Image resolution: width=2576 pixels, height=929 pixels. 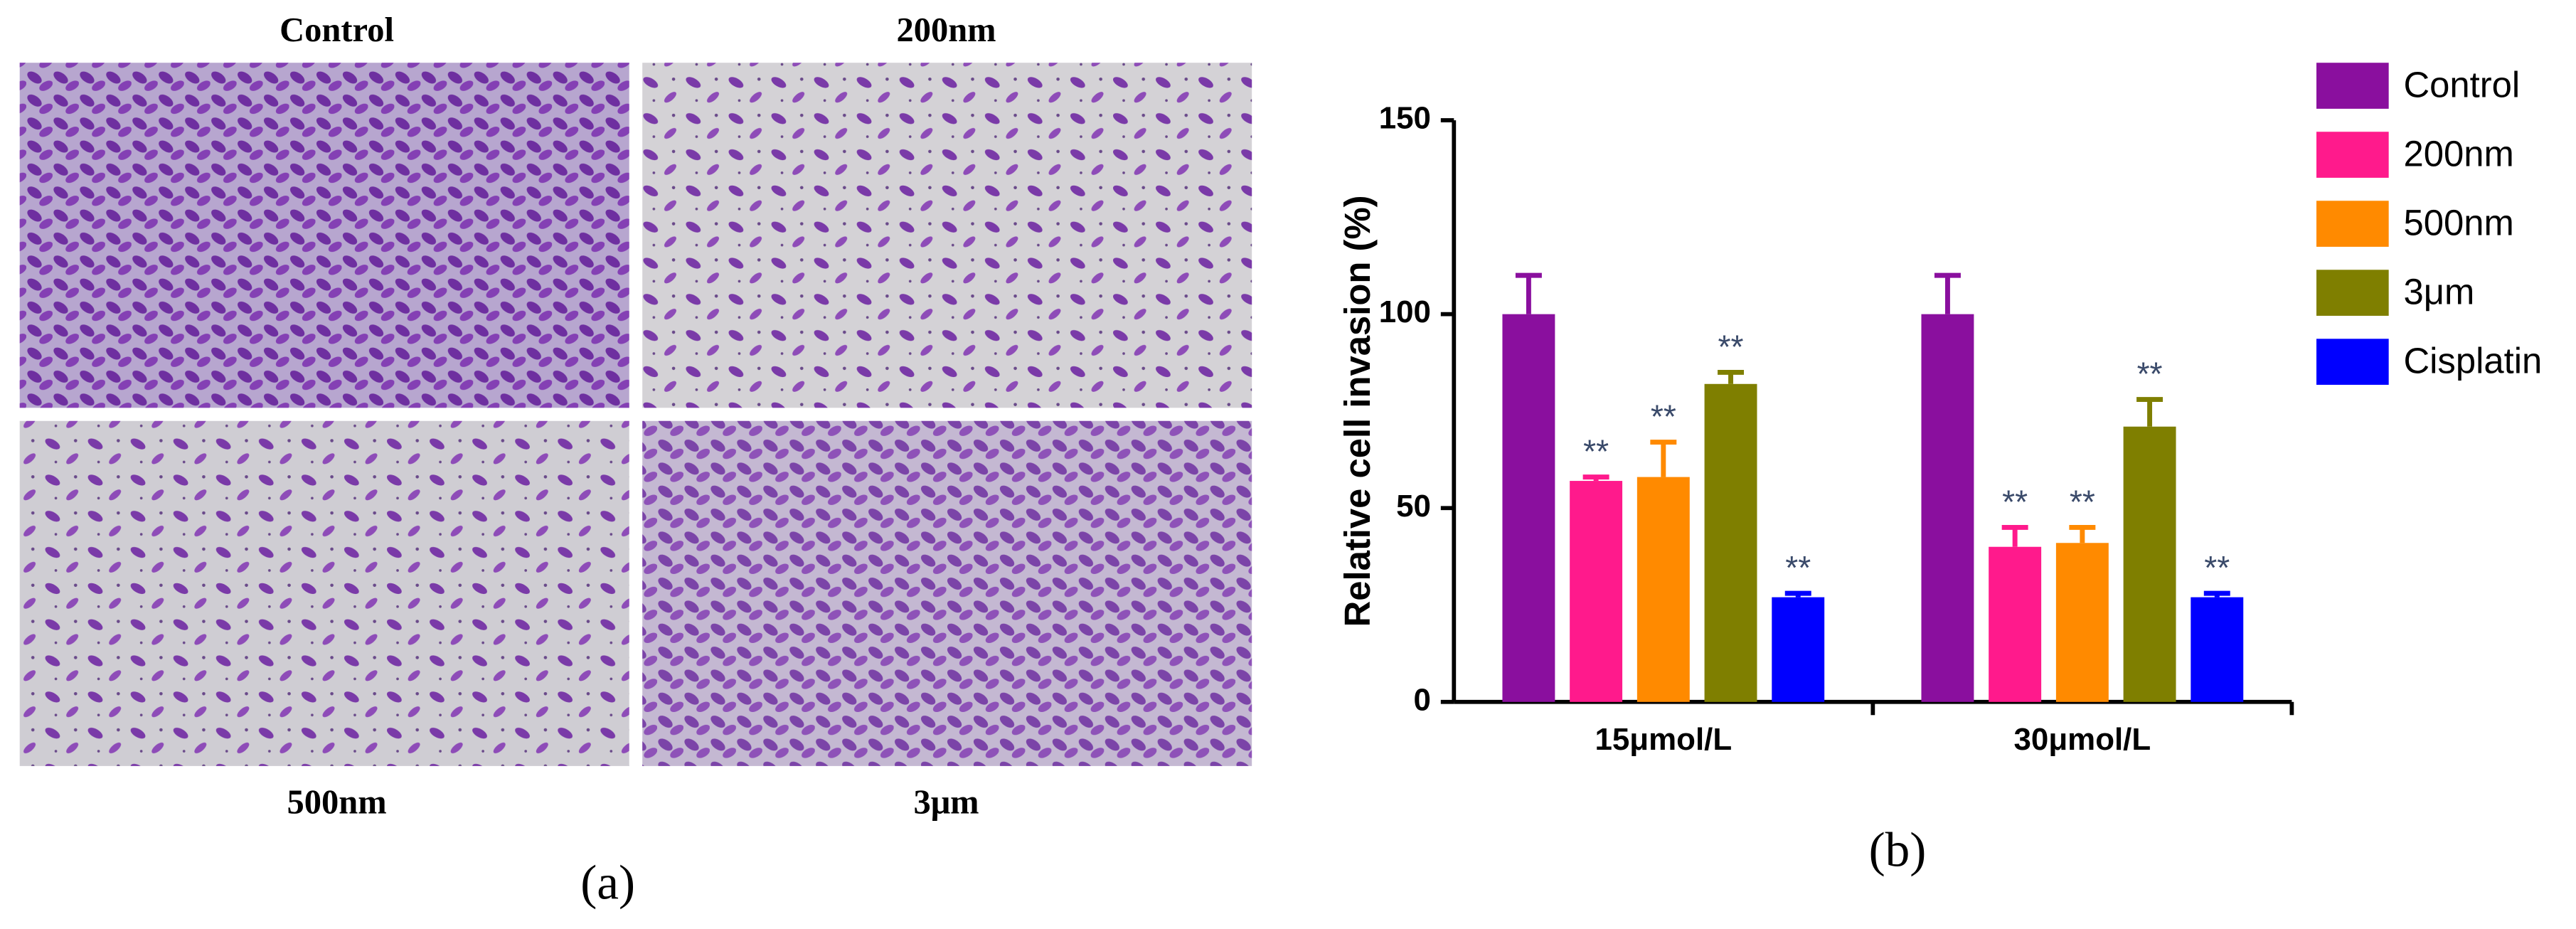 What do you see at coordinates (946, 802) in the screenshot?
I see `panel-label: 3μm` at bounding box center [946, 802].